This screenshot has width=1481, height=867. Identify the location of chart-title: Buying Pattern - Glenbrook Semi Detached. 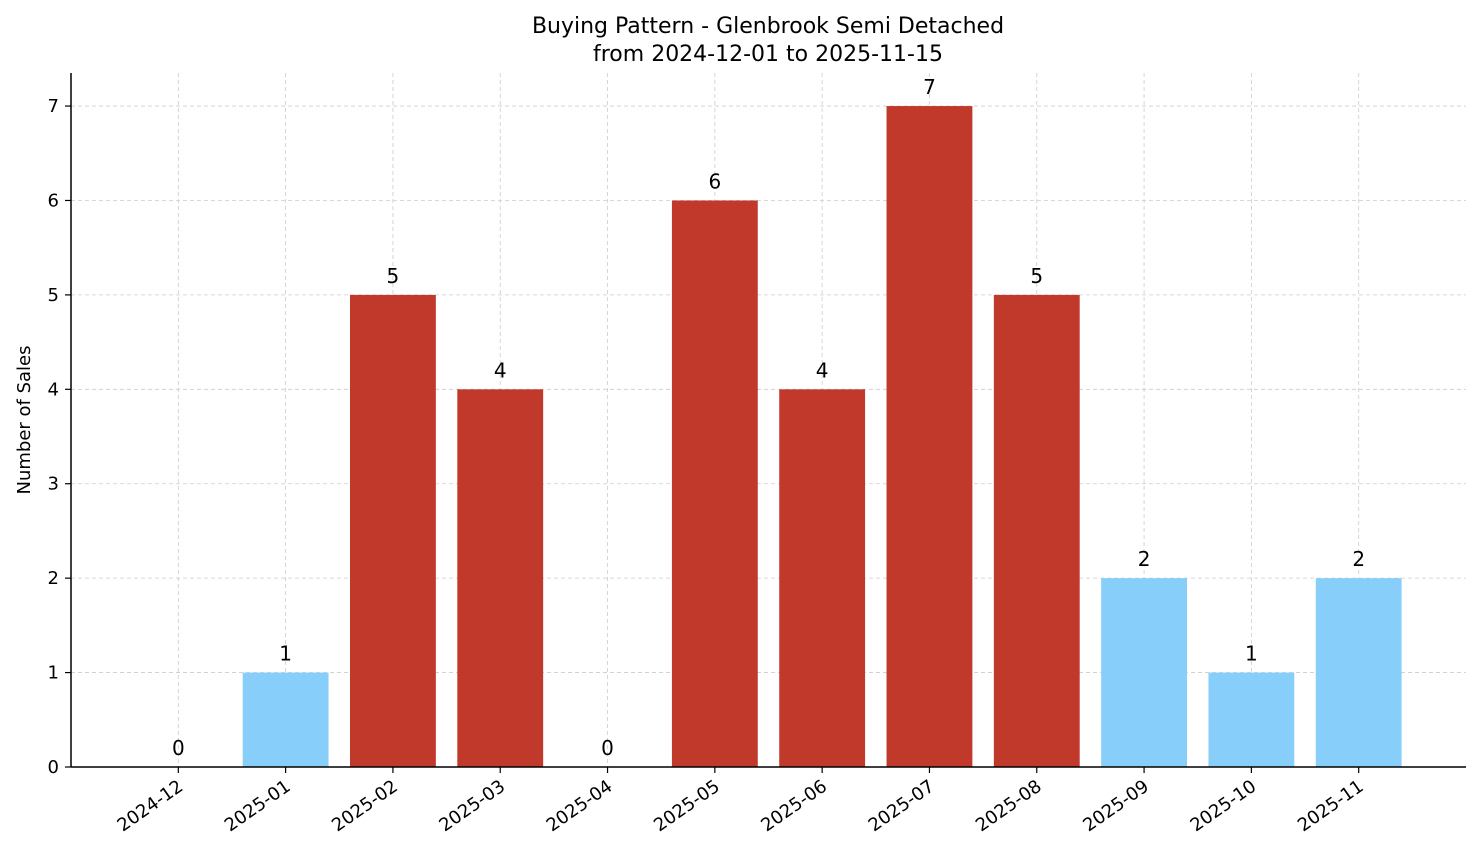
(768, 26).